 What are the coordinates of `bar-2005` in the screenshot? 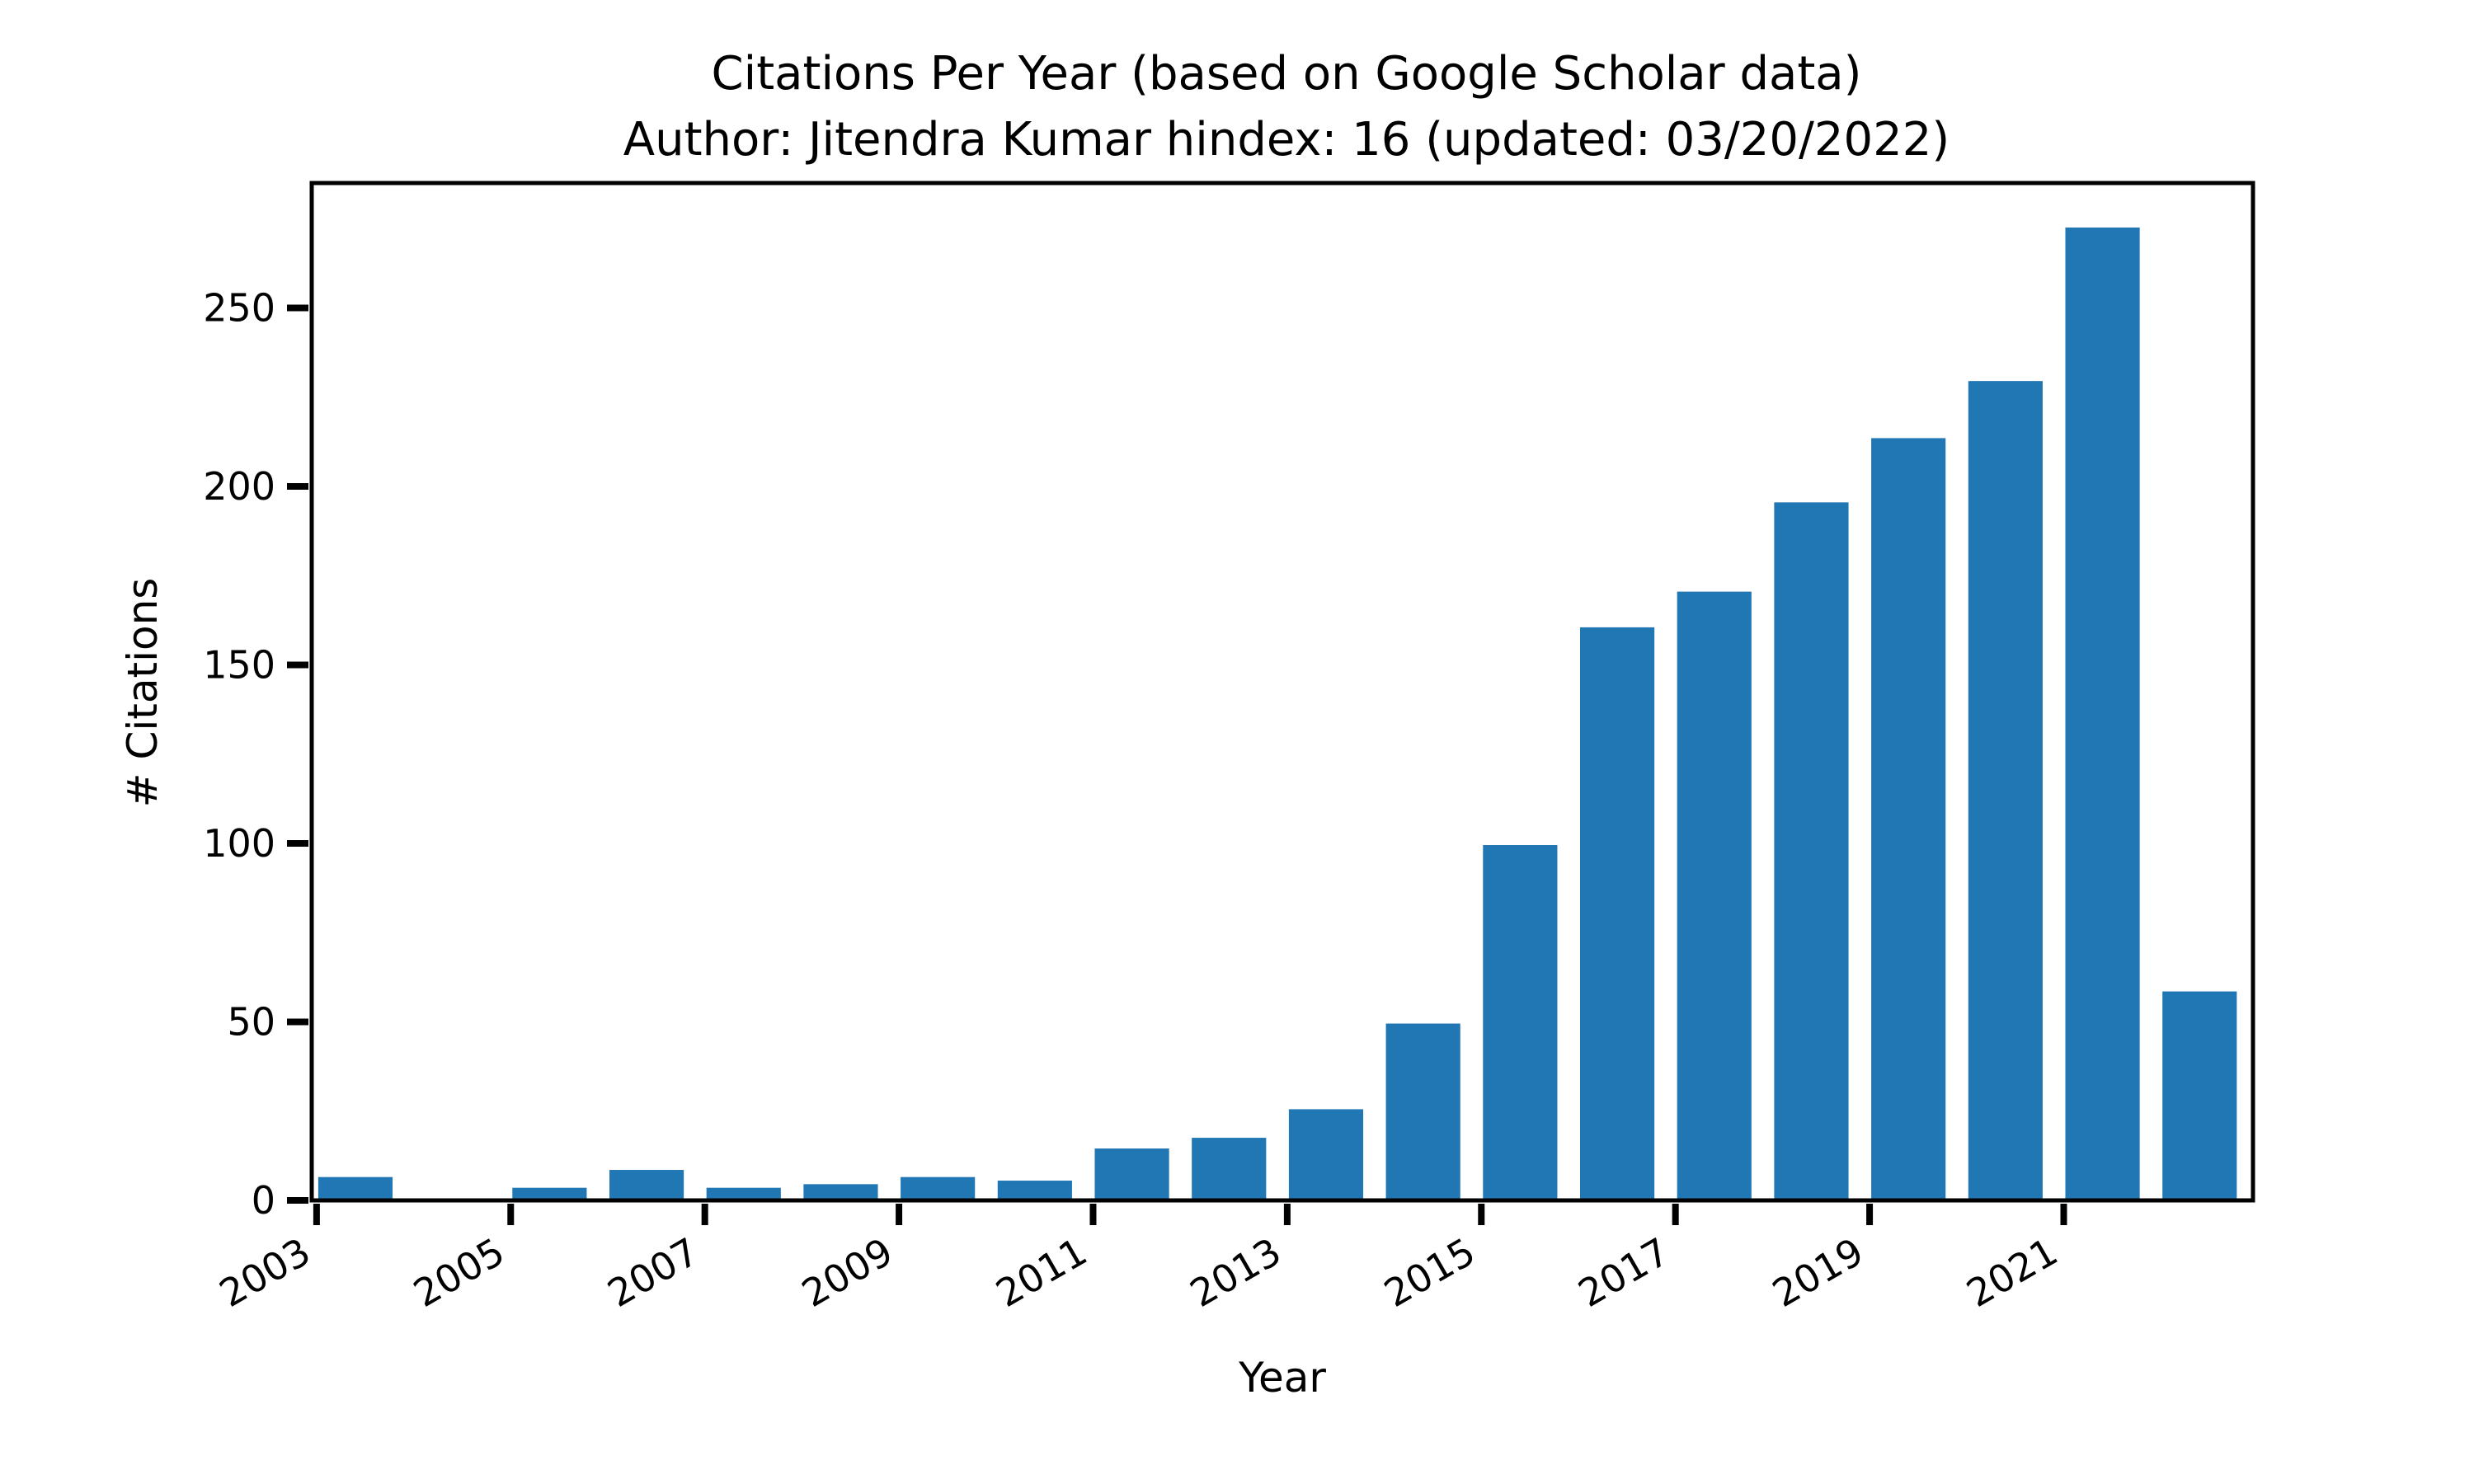 It's located at (549, 1193).